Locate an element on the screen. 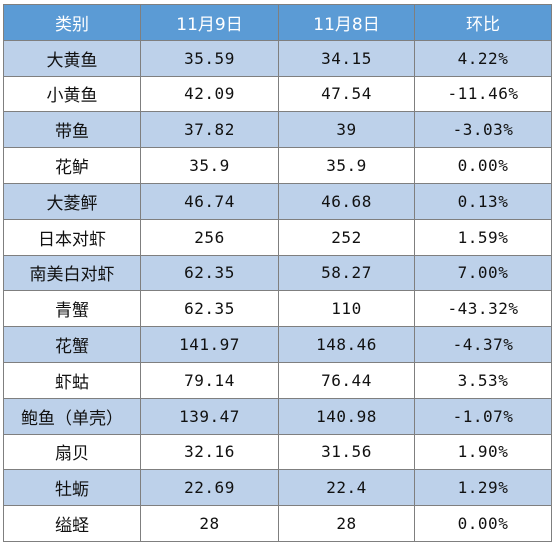 The image size is (555, 553). header-nov9: 11月9日 is located at coordinates (209, 22).